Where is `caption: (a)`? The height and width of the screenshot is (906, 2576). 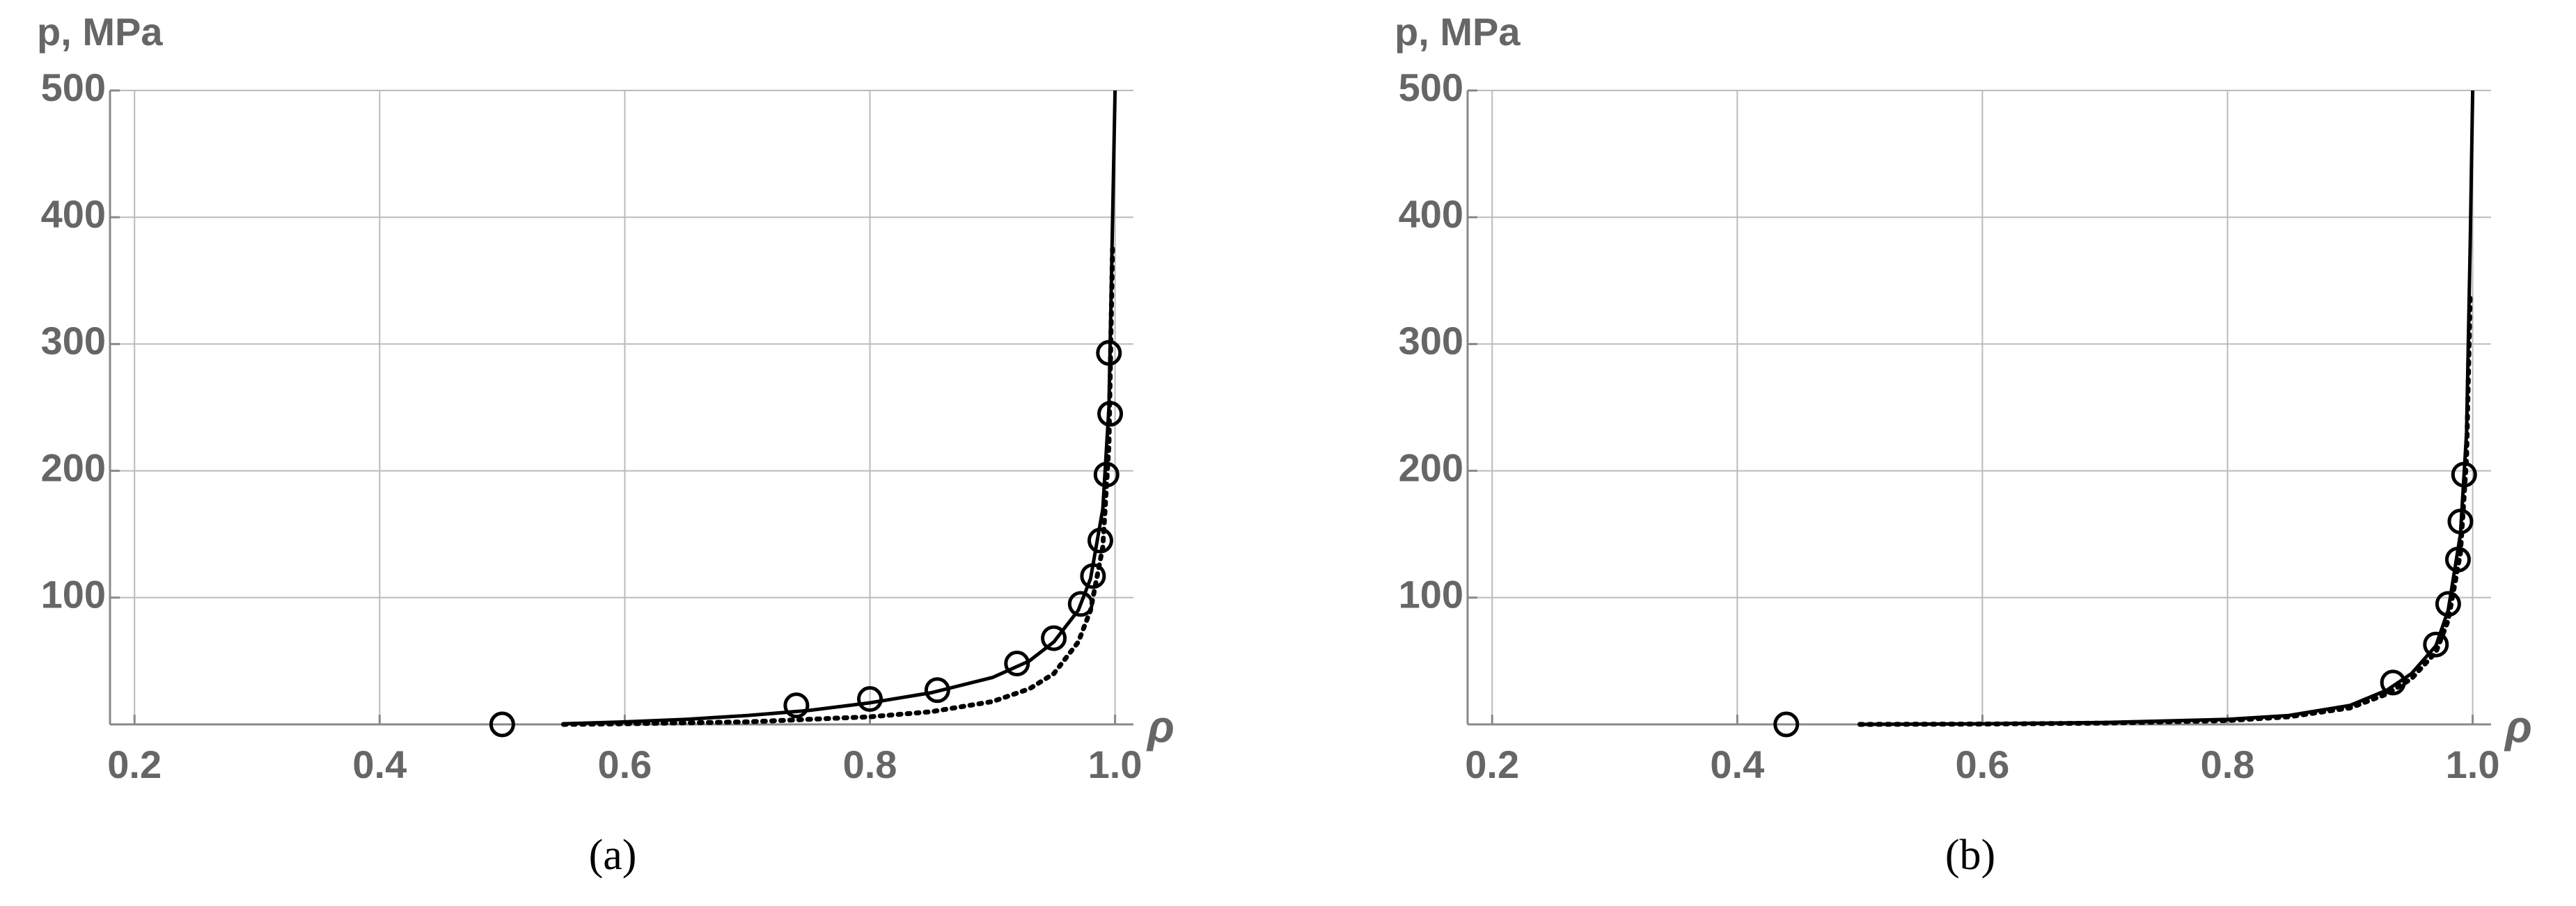
caption: (a) is located at coordinates (613, 855).